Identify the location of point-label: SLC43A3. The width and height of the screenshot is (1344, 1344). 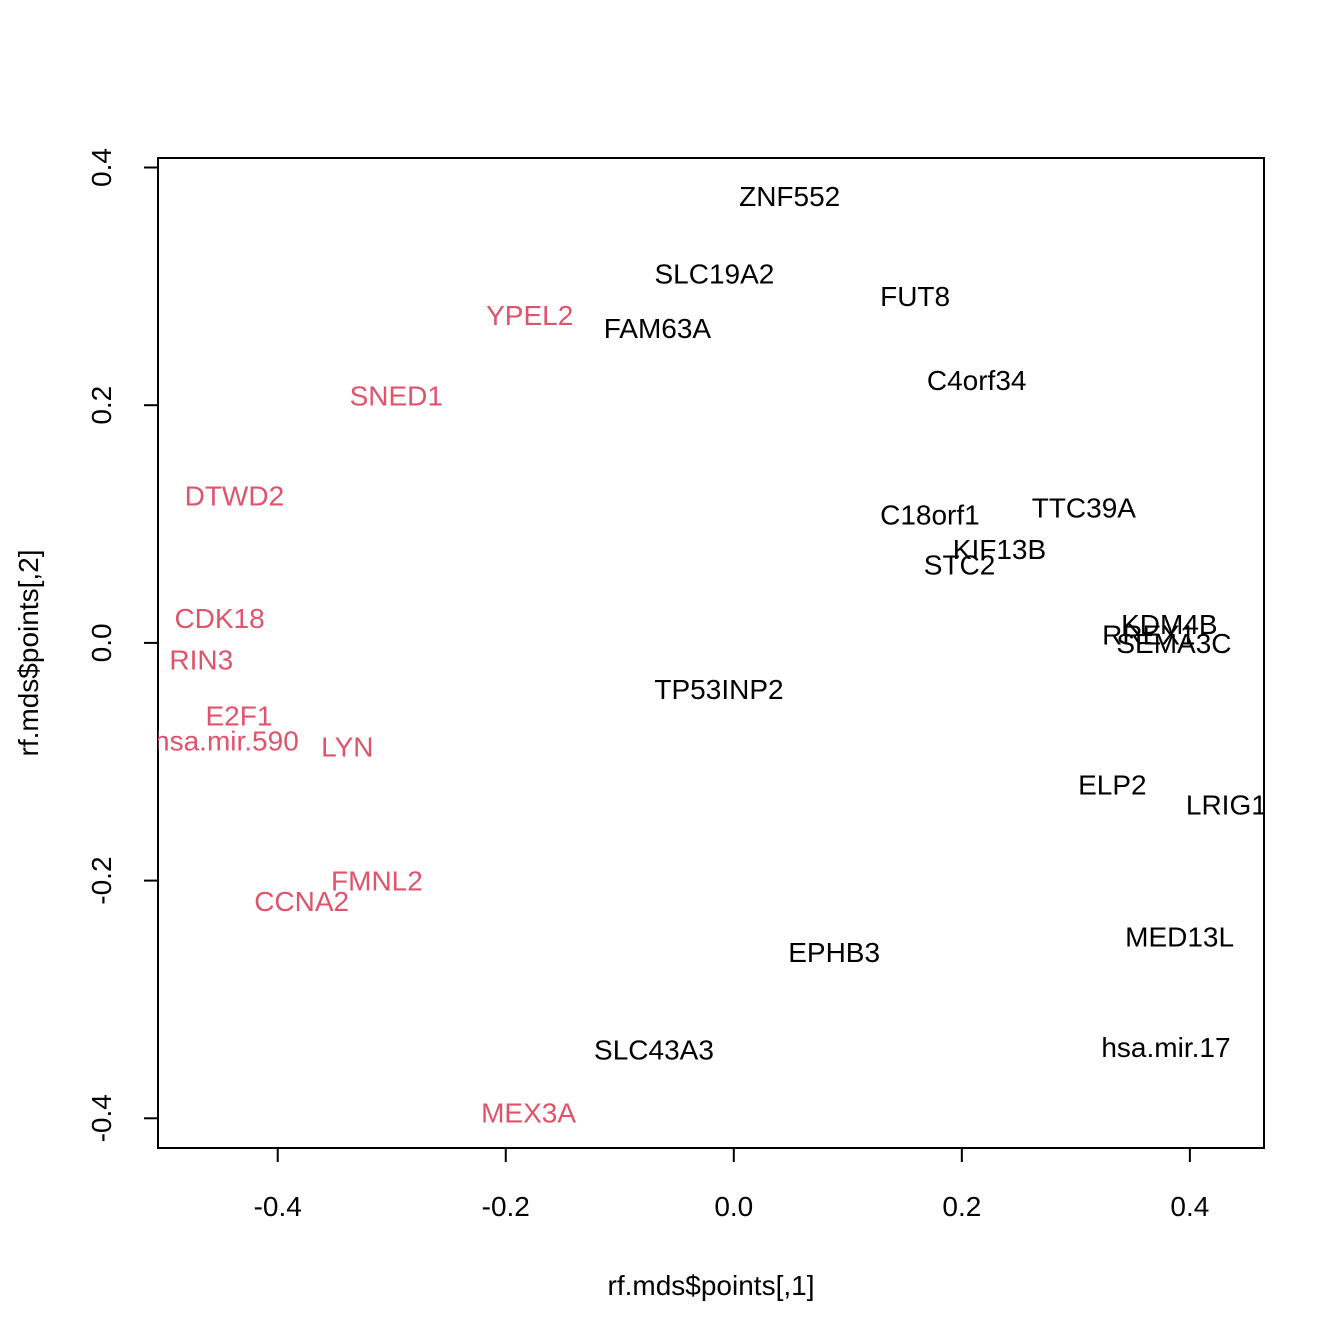
(654, 1049).